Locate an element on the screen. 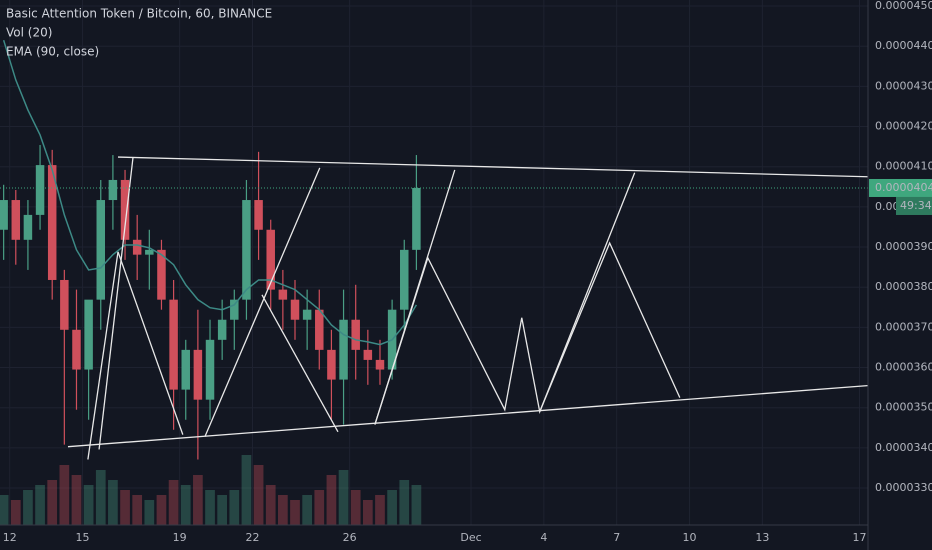 The width and height of the screenshot is (932, 550). y-tick-label: 0.00004500 is located at coordinates (903, 6).